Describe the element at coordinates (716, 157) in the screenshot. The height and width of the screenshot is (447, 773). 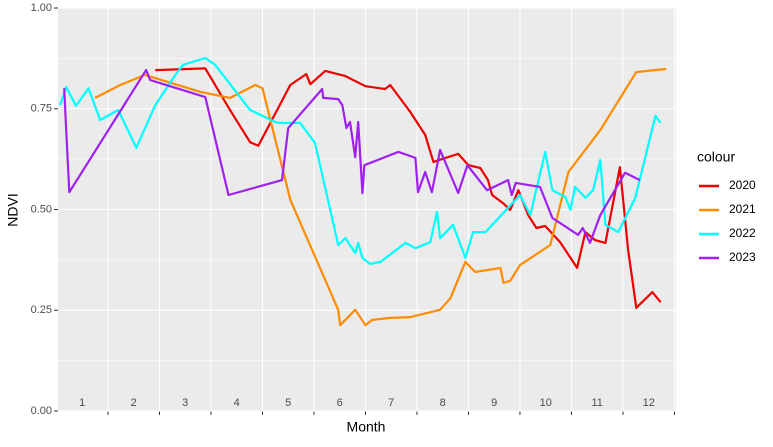
I see `legend-title: colour` at that location.